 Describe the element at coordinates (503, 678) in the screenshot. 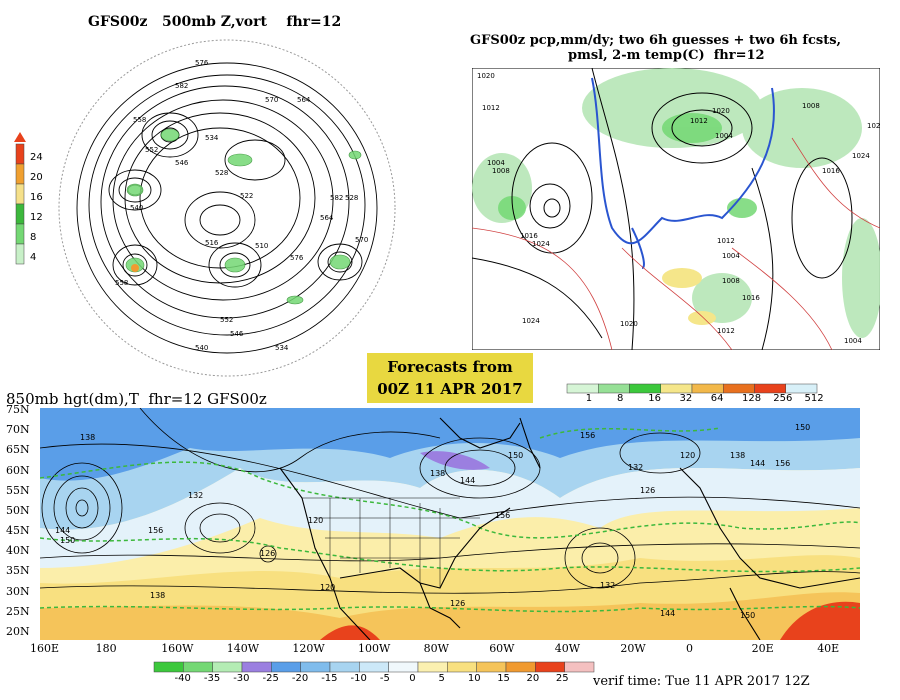

I see `temp-scale-label: 15` at that location.